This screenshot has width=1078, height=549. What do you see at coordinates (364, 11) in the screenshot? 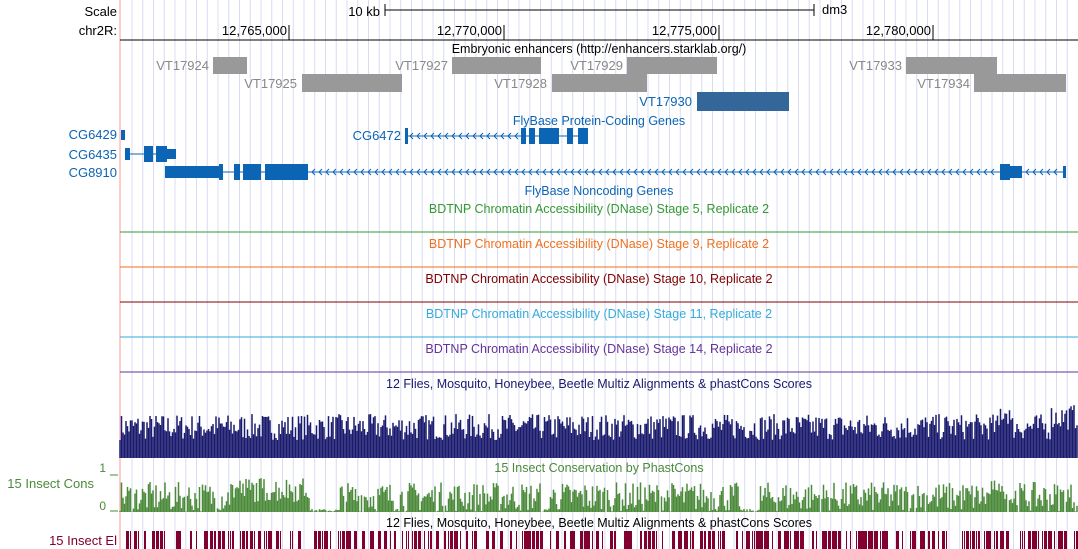
I see `scale-bar-label: 10 kb` at bounding box center [364, 11].